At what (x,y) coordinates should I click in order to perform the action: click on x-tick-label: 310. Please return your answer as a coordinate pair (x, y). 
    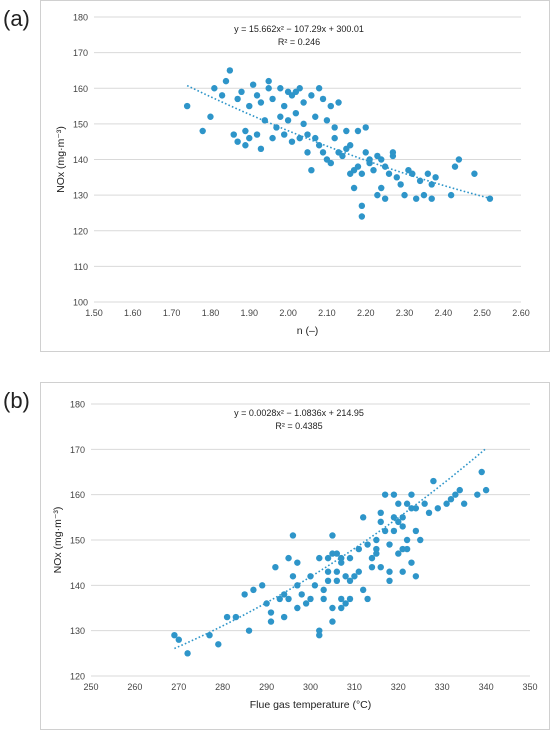
    Looking at the image, I should click on (354, 687).